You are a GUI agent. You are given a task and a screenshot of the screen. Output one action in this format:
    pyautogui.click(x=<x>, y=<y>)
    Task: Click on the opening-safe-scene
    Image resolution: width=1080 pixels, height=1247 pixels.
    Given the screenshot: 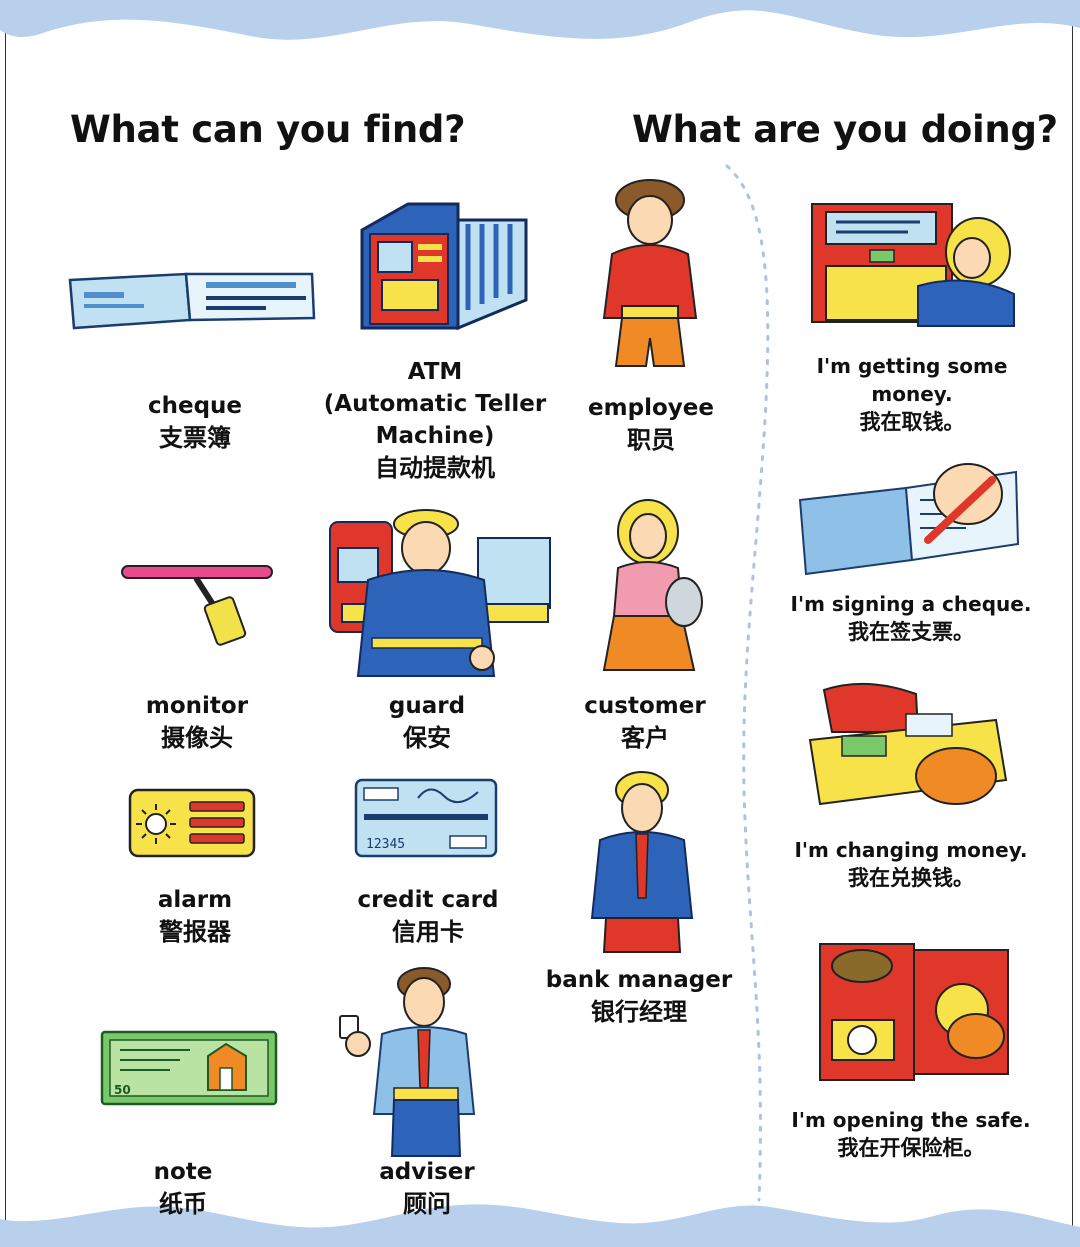 What is the action you would take?
    pyautogui.click(x=914, y=1012)
    